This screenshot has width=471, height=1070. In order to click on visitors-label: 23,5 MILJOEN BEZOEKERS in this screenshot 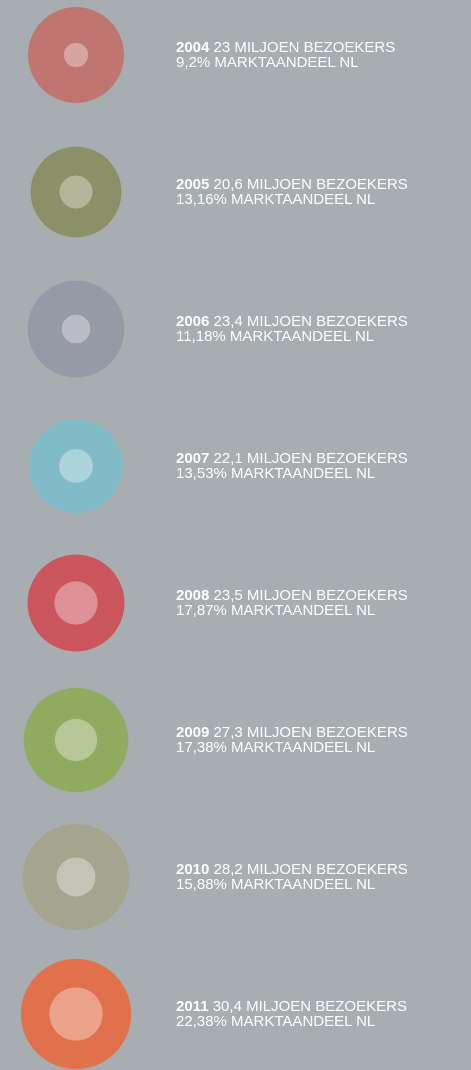, I will do `click(311, 595)`.